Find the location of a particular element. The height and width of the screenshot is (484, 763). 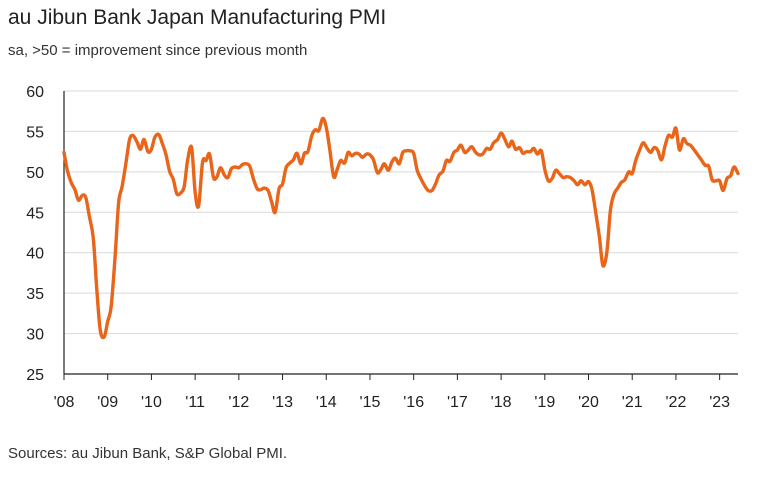

x-tick-label: '13 is located at coordinates (282, 402).